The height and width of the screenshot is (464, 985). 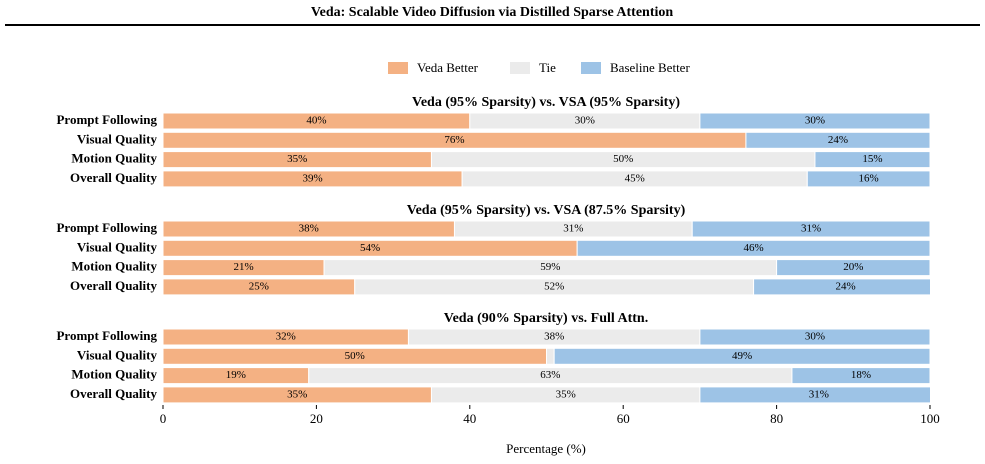 What do you see at coordinates (163, 418) in the screenshot?
I see `x-tick-label: 0` at bounding box center [163, 418].